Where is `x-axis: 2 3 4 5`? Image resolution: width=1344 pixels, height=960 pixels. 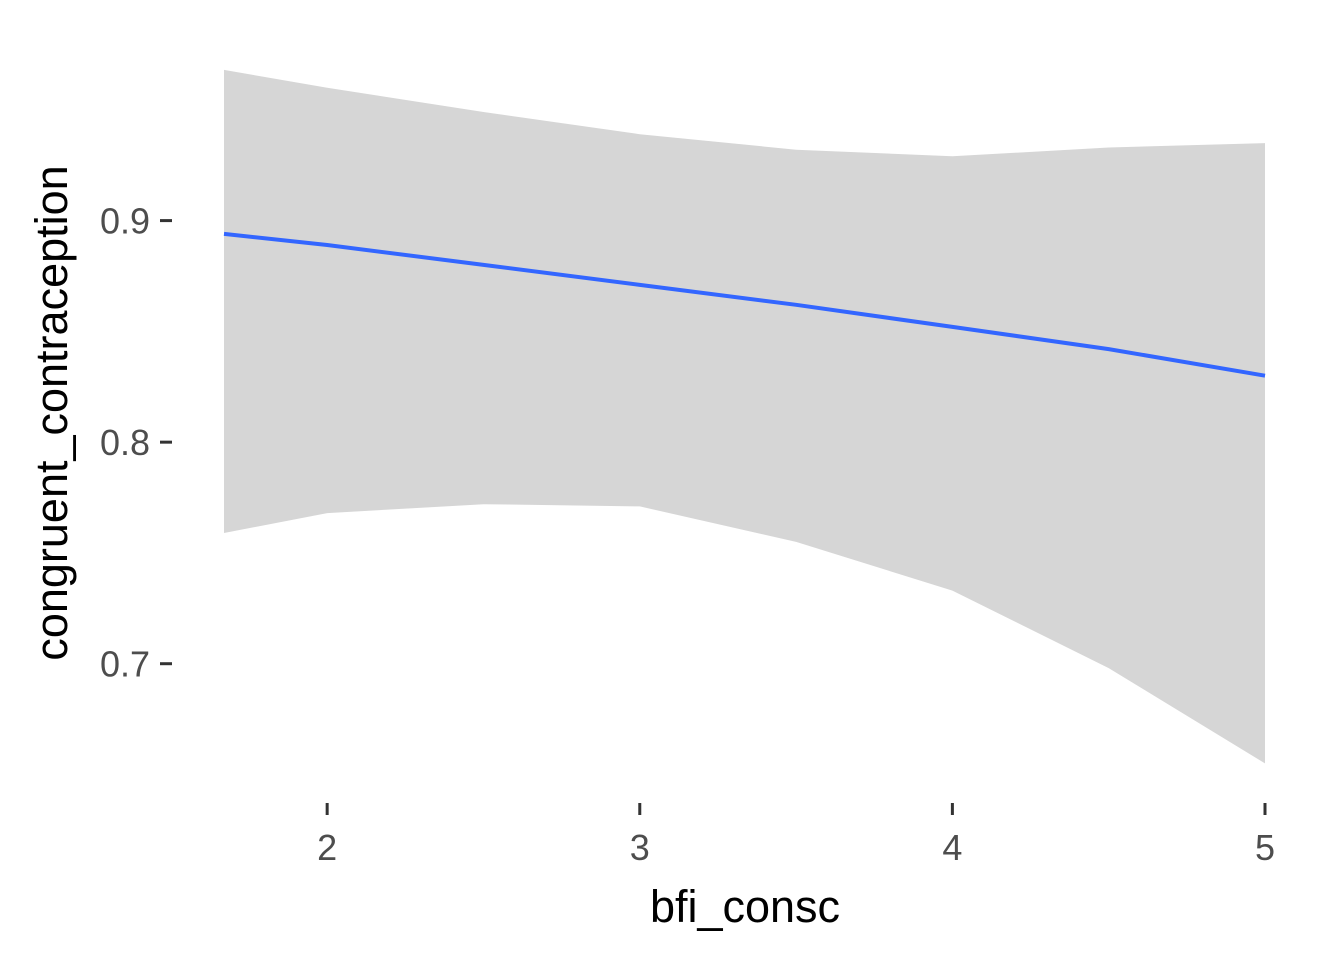
x-axis: 2 3 4 5 is located at coordinates (796, 835).